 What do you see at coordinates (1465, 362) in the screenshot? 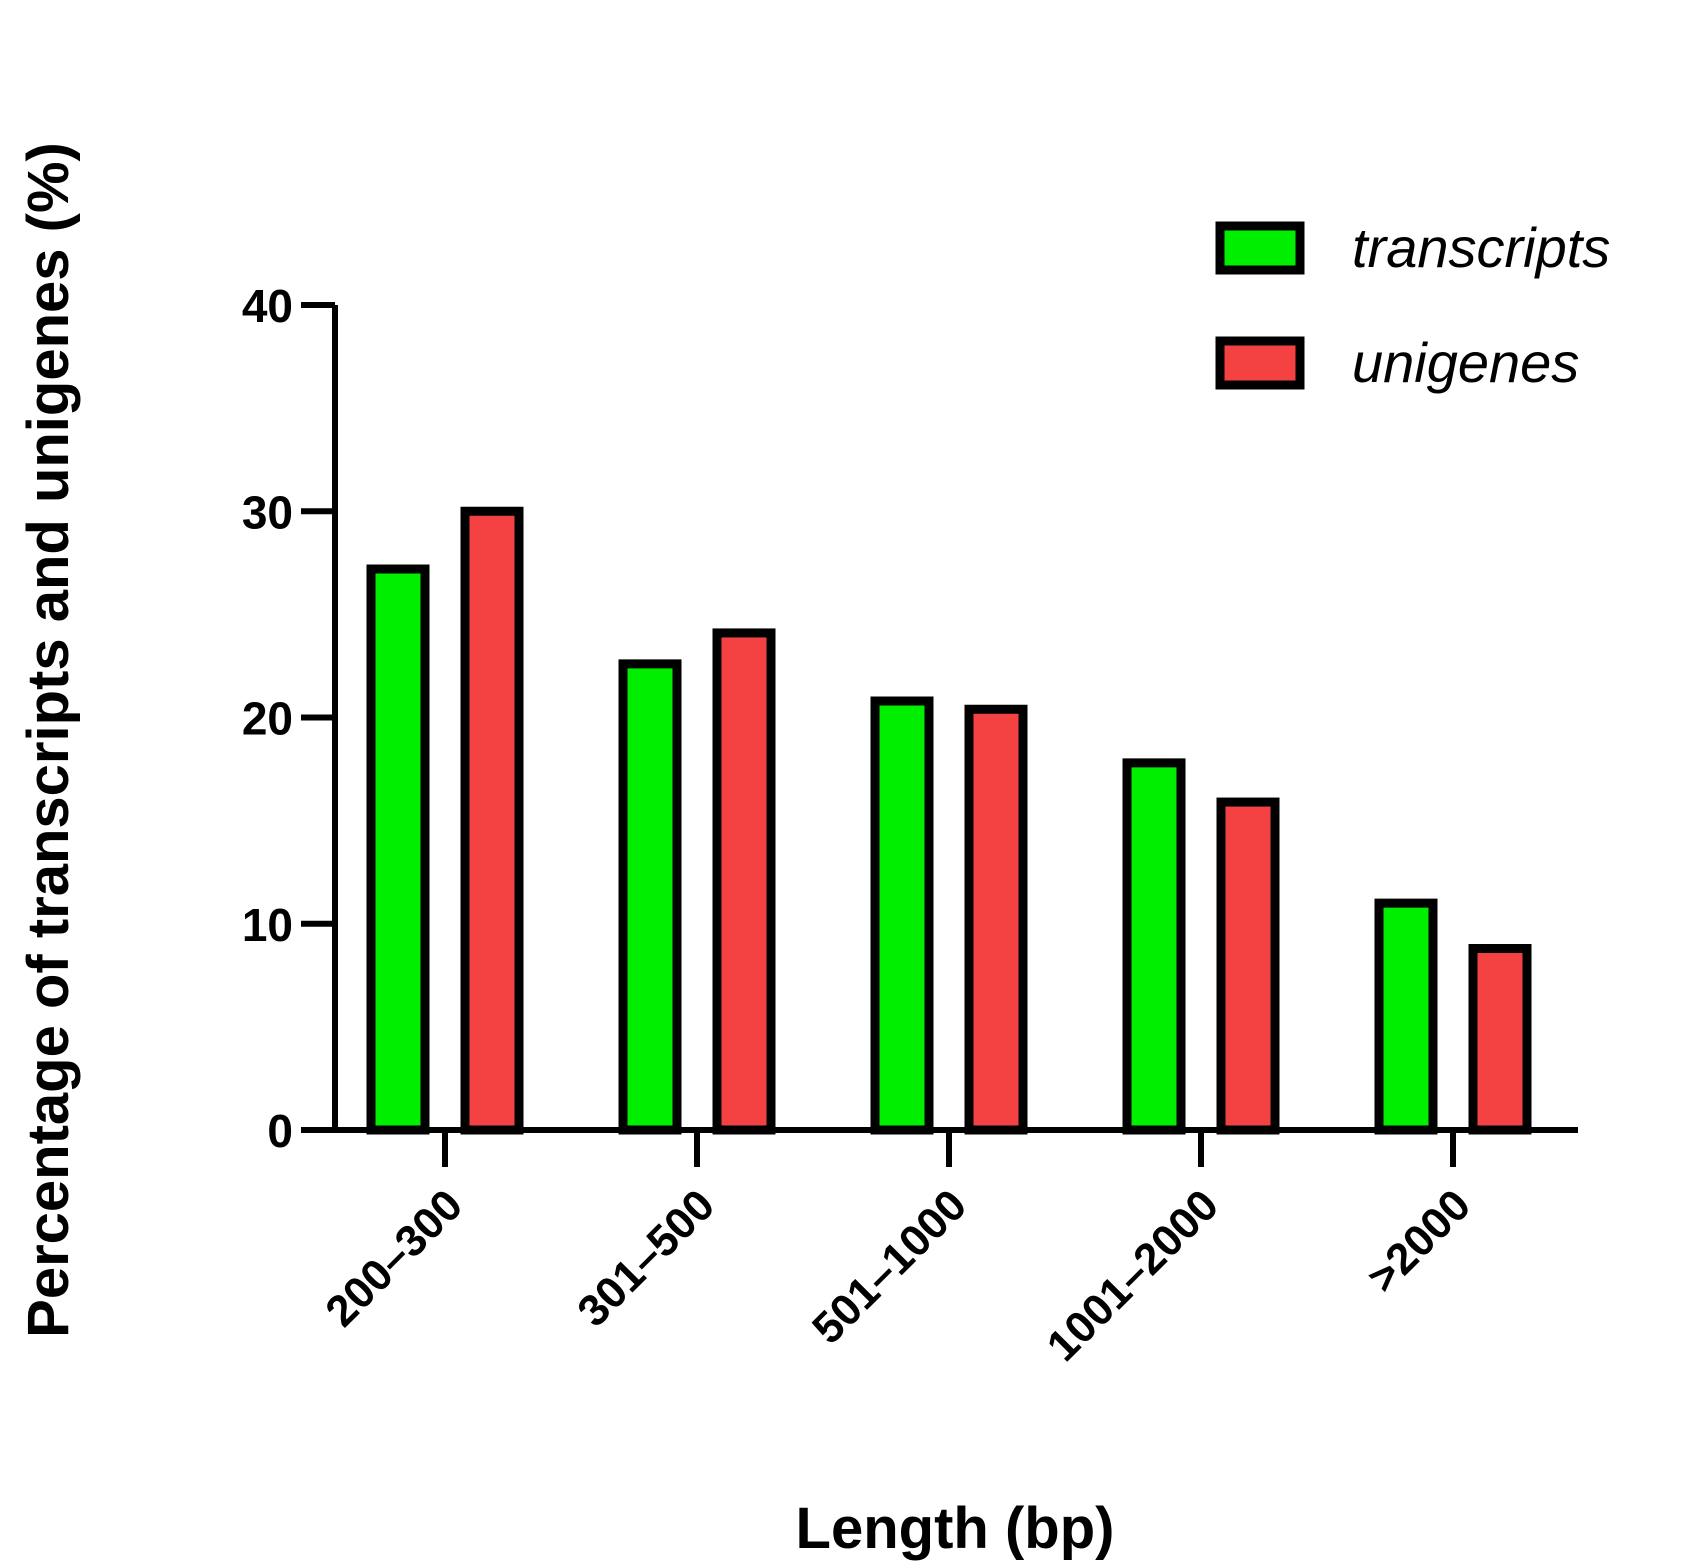
I see `legend-label-unigenes: unigenes` at bounding box center [1465, 362].